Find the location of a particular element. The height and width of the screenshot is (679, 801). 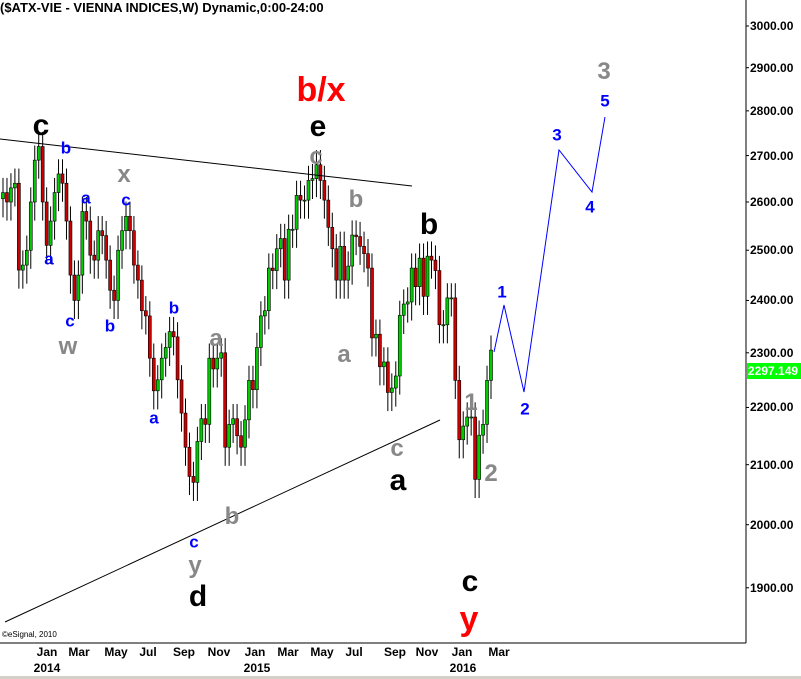

x-tick-label: Nov is located at coordinates (427, 652).